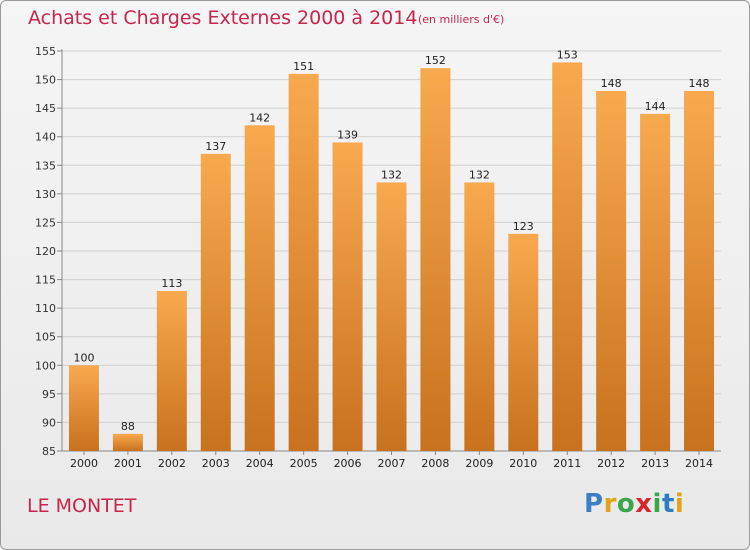 The height and width of the screenshot is (550, 750). What do you see at coordinates (259, 117) in the screenshot?
I see `bar-value-label: 142` at bounding box center [259, 117].